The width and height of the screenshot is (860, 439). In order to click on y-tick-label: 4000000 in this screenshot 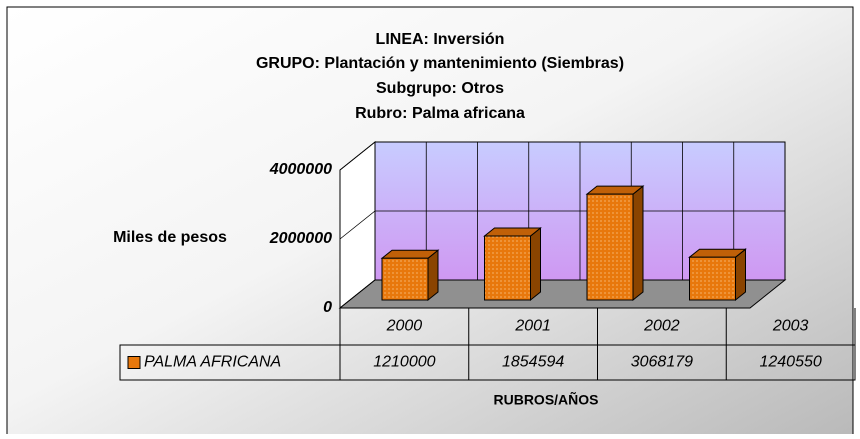, I will do `click(300, 169)`.